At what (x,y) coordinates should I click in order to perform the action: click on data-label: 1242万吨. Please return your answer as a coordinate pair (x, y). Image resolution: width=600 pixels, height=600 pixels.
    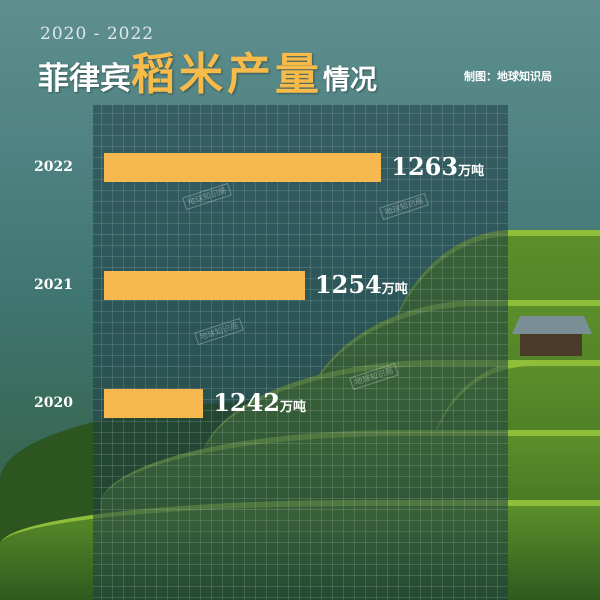
    Looking at the image, I should click on (259, 402).